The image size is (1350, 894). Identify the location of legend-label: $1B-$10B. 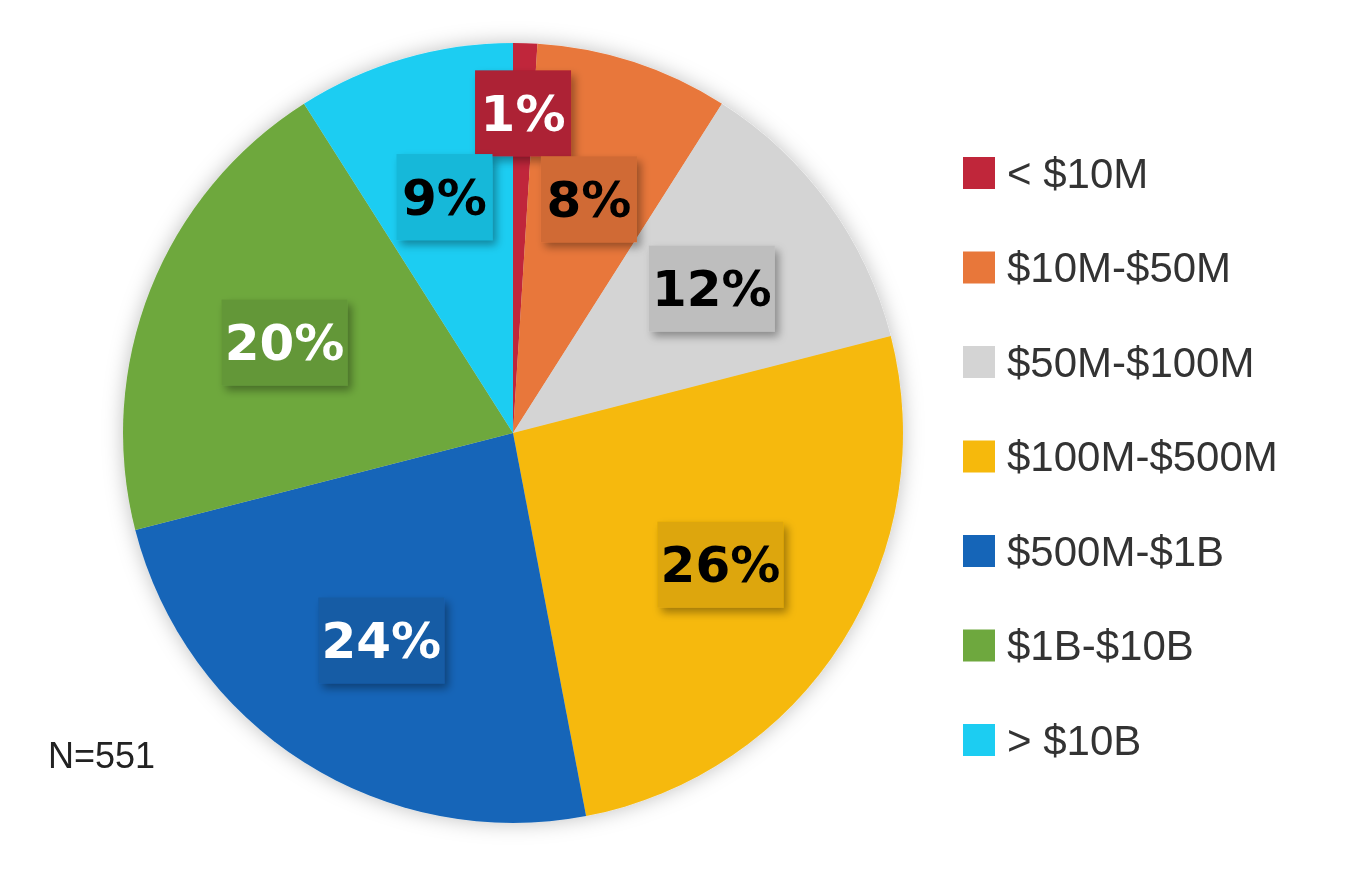
(1100, 646).